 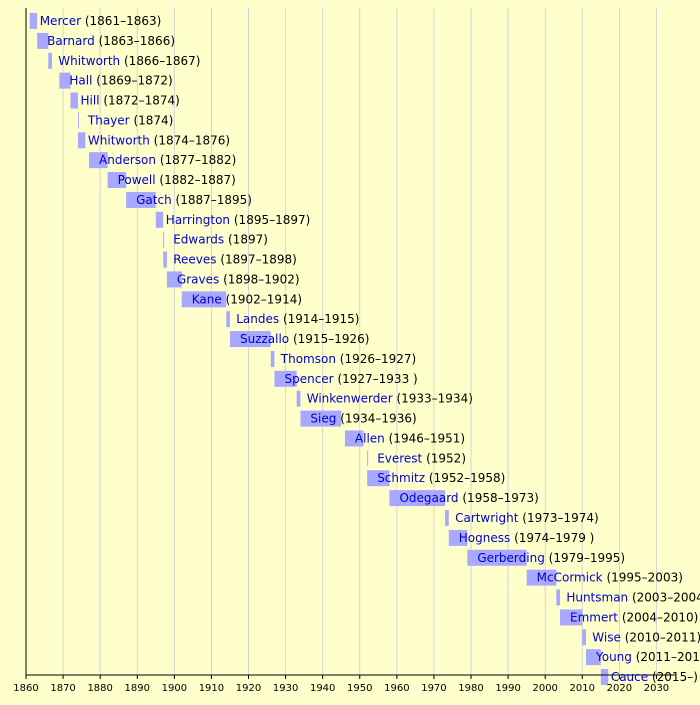 What do you see at coordinates (285, 688) in the screenshot?
I see `x-tick-label: 1930` at bounding box center [285, 688].